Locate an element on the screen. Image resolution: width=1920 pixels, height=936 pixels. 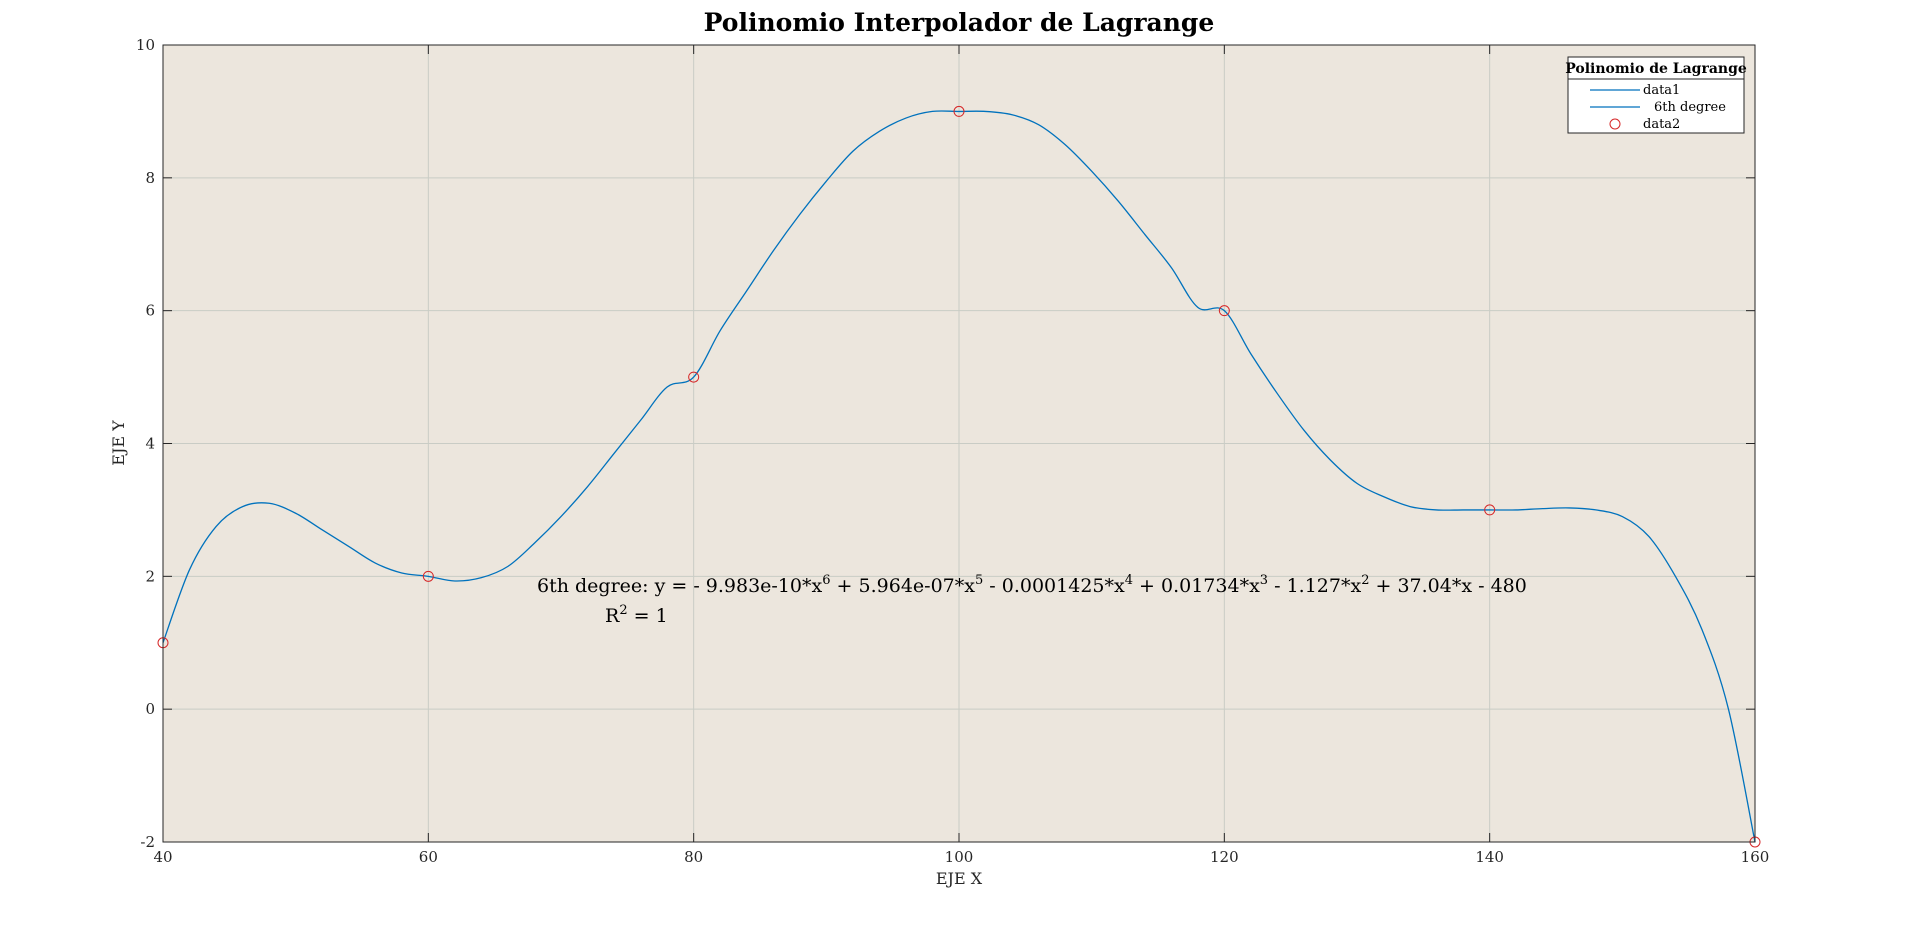
equation-exp-4: 4 is located at coordinates (1129, 580).